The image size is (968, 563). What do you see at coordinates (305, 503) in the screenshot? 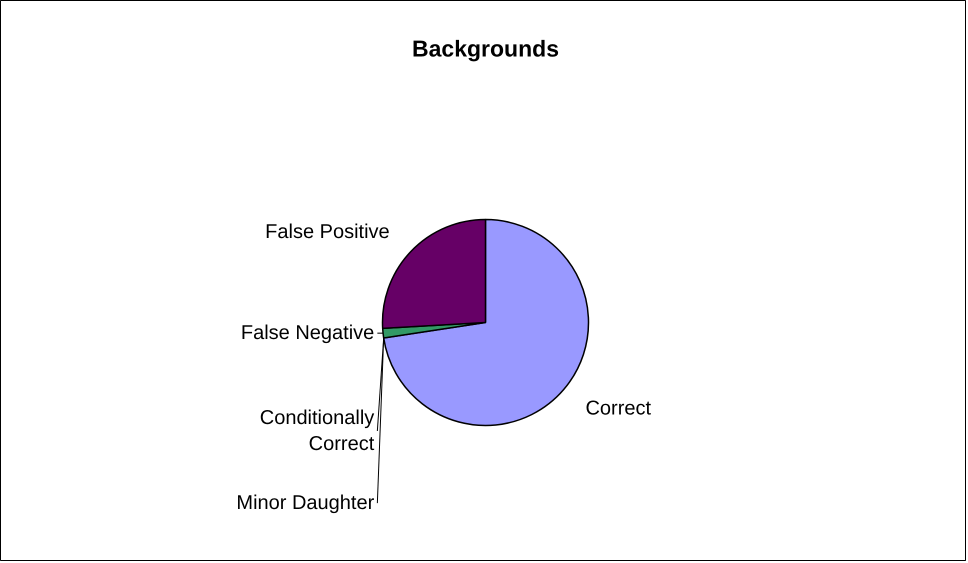
I see `category-label: Minor Daughter` at bounding box center [305, 503].